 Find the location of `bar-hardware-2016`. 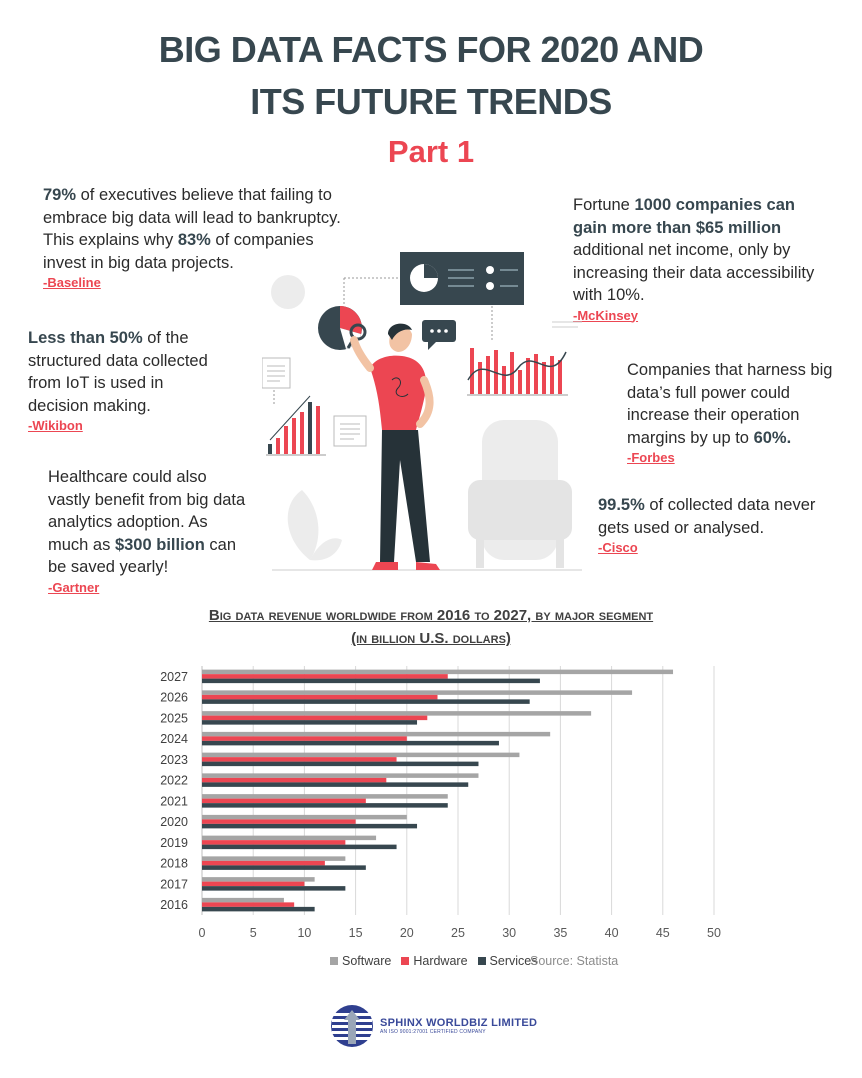

bar-hardware-2016 is located at coordinates (248, 904).